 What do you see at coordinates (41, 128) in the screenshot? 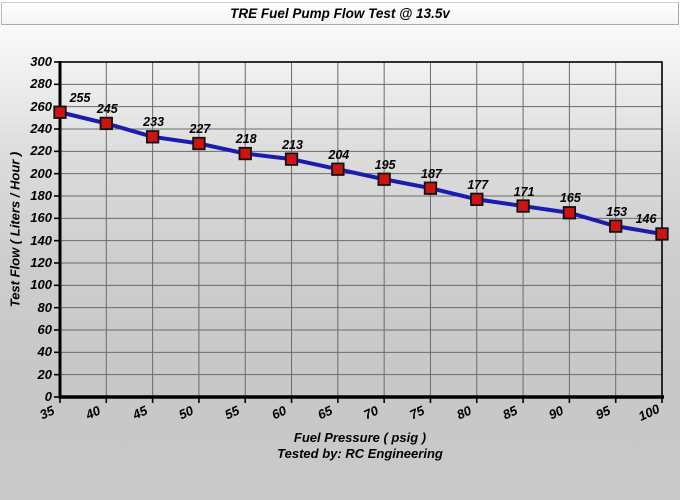
I see `y-tick-label: 240` at bounding box center [41, 128].